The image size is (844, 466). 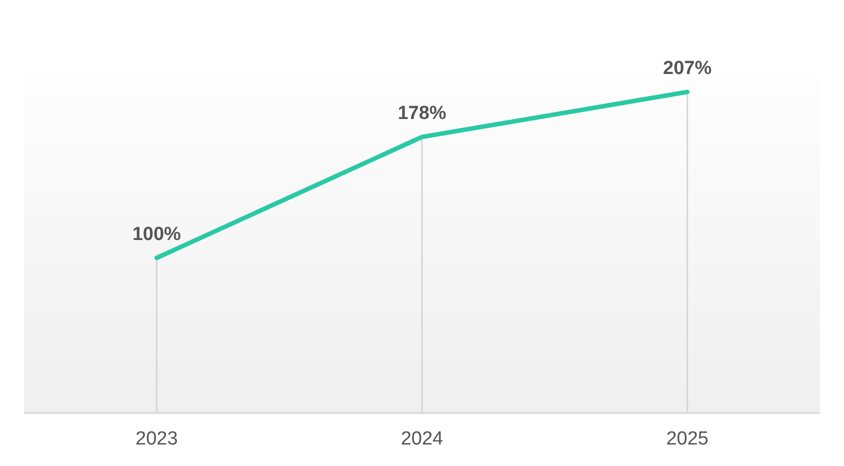 I want to click on x-tick-label: 2023, so click(x=157, y=439).